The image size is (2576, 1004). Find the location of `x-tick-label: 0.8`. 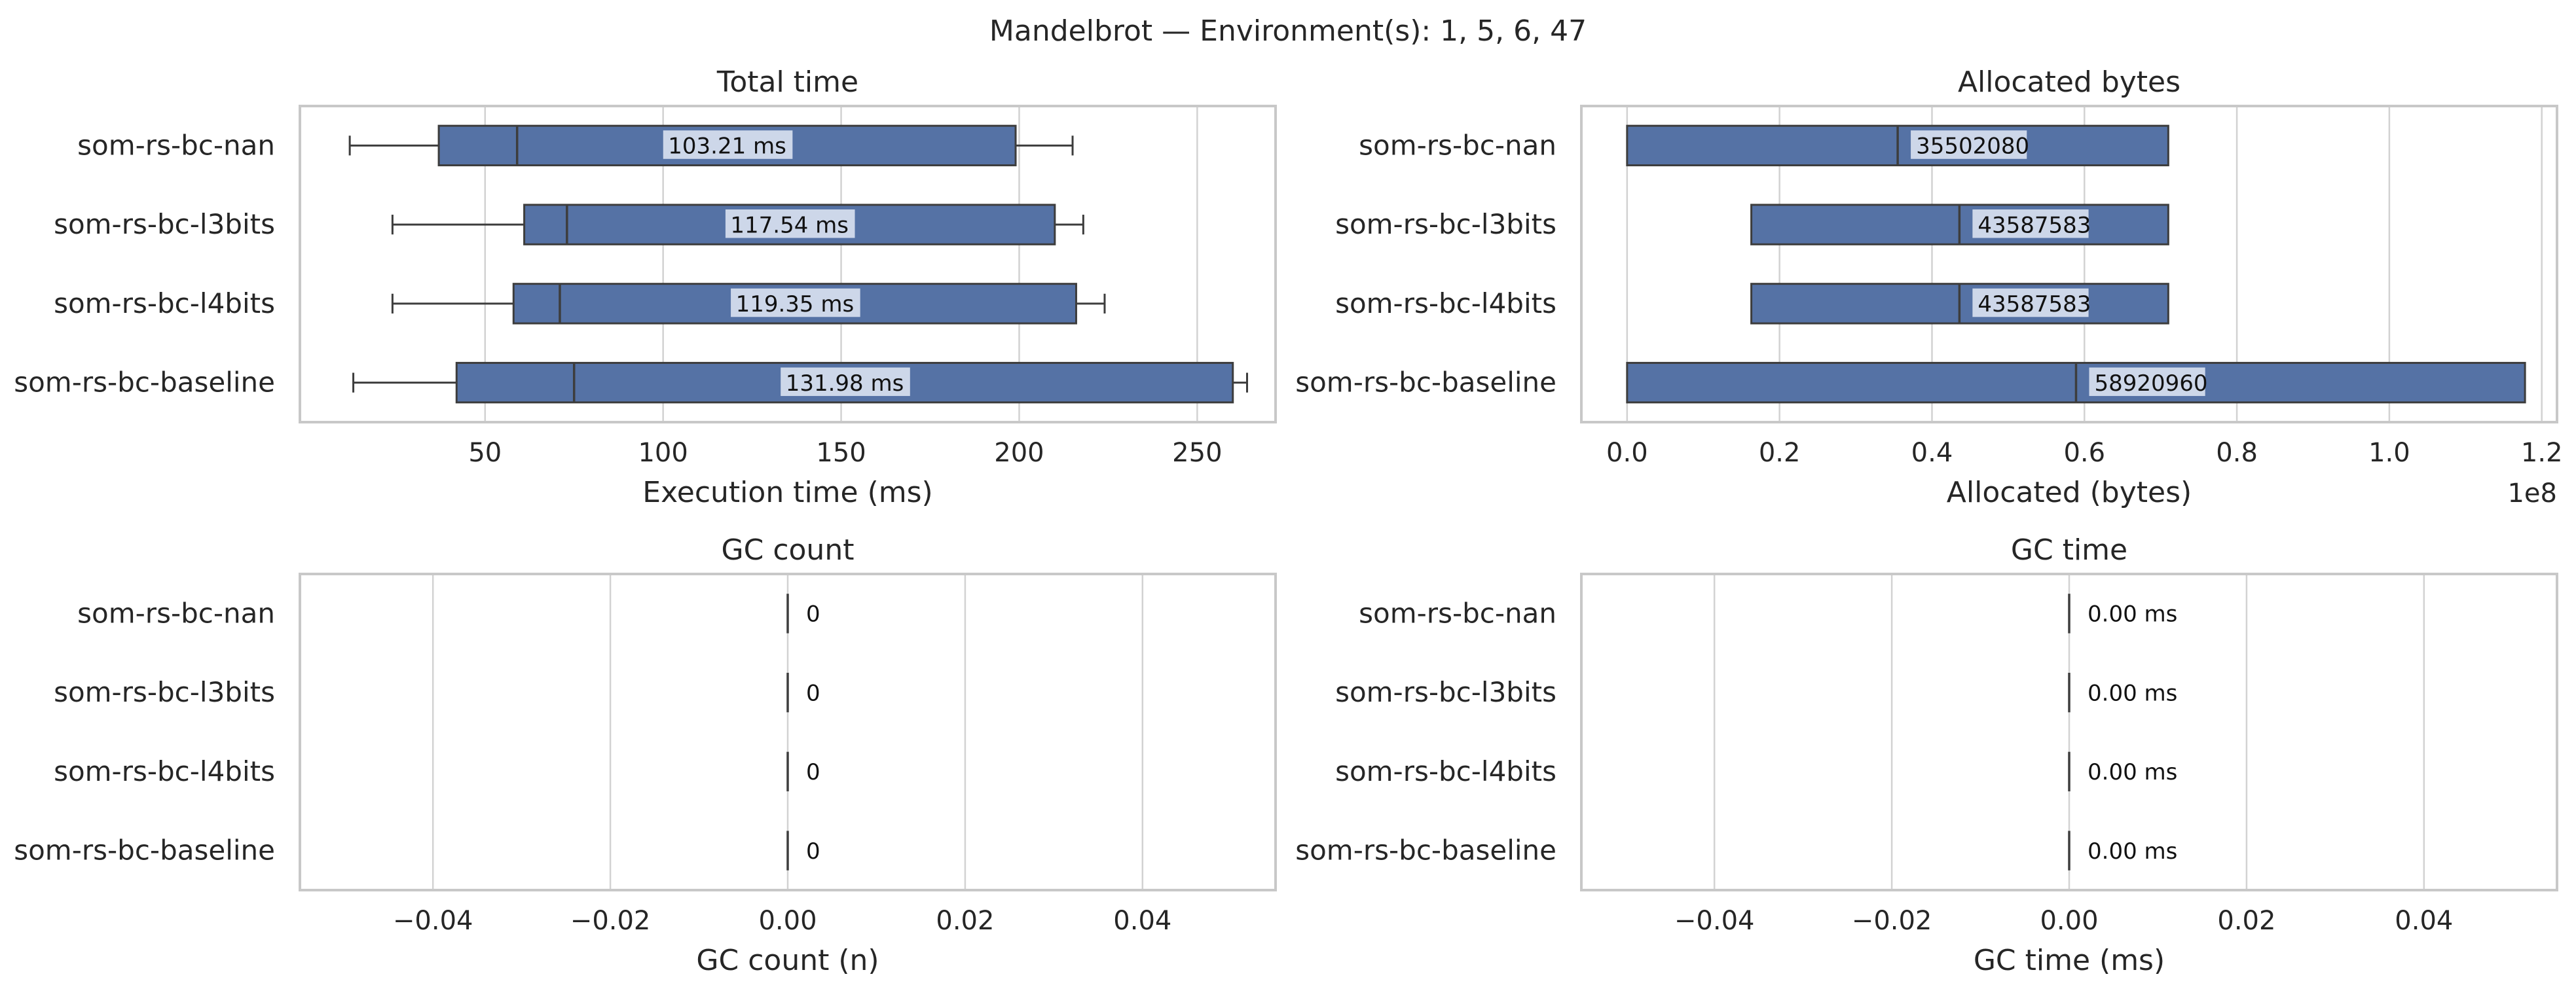

x-tick-label: 0.8 is located at coordinates (2237, 453).